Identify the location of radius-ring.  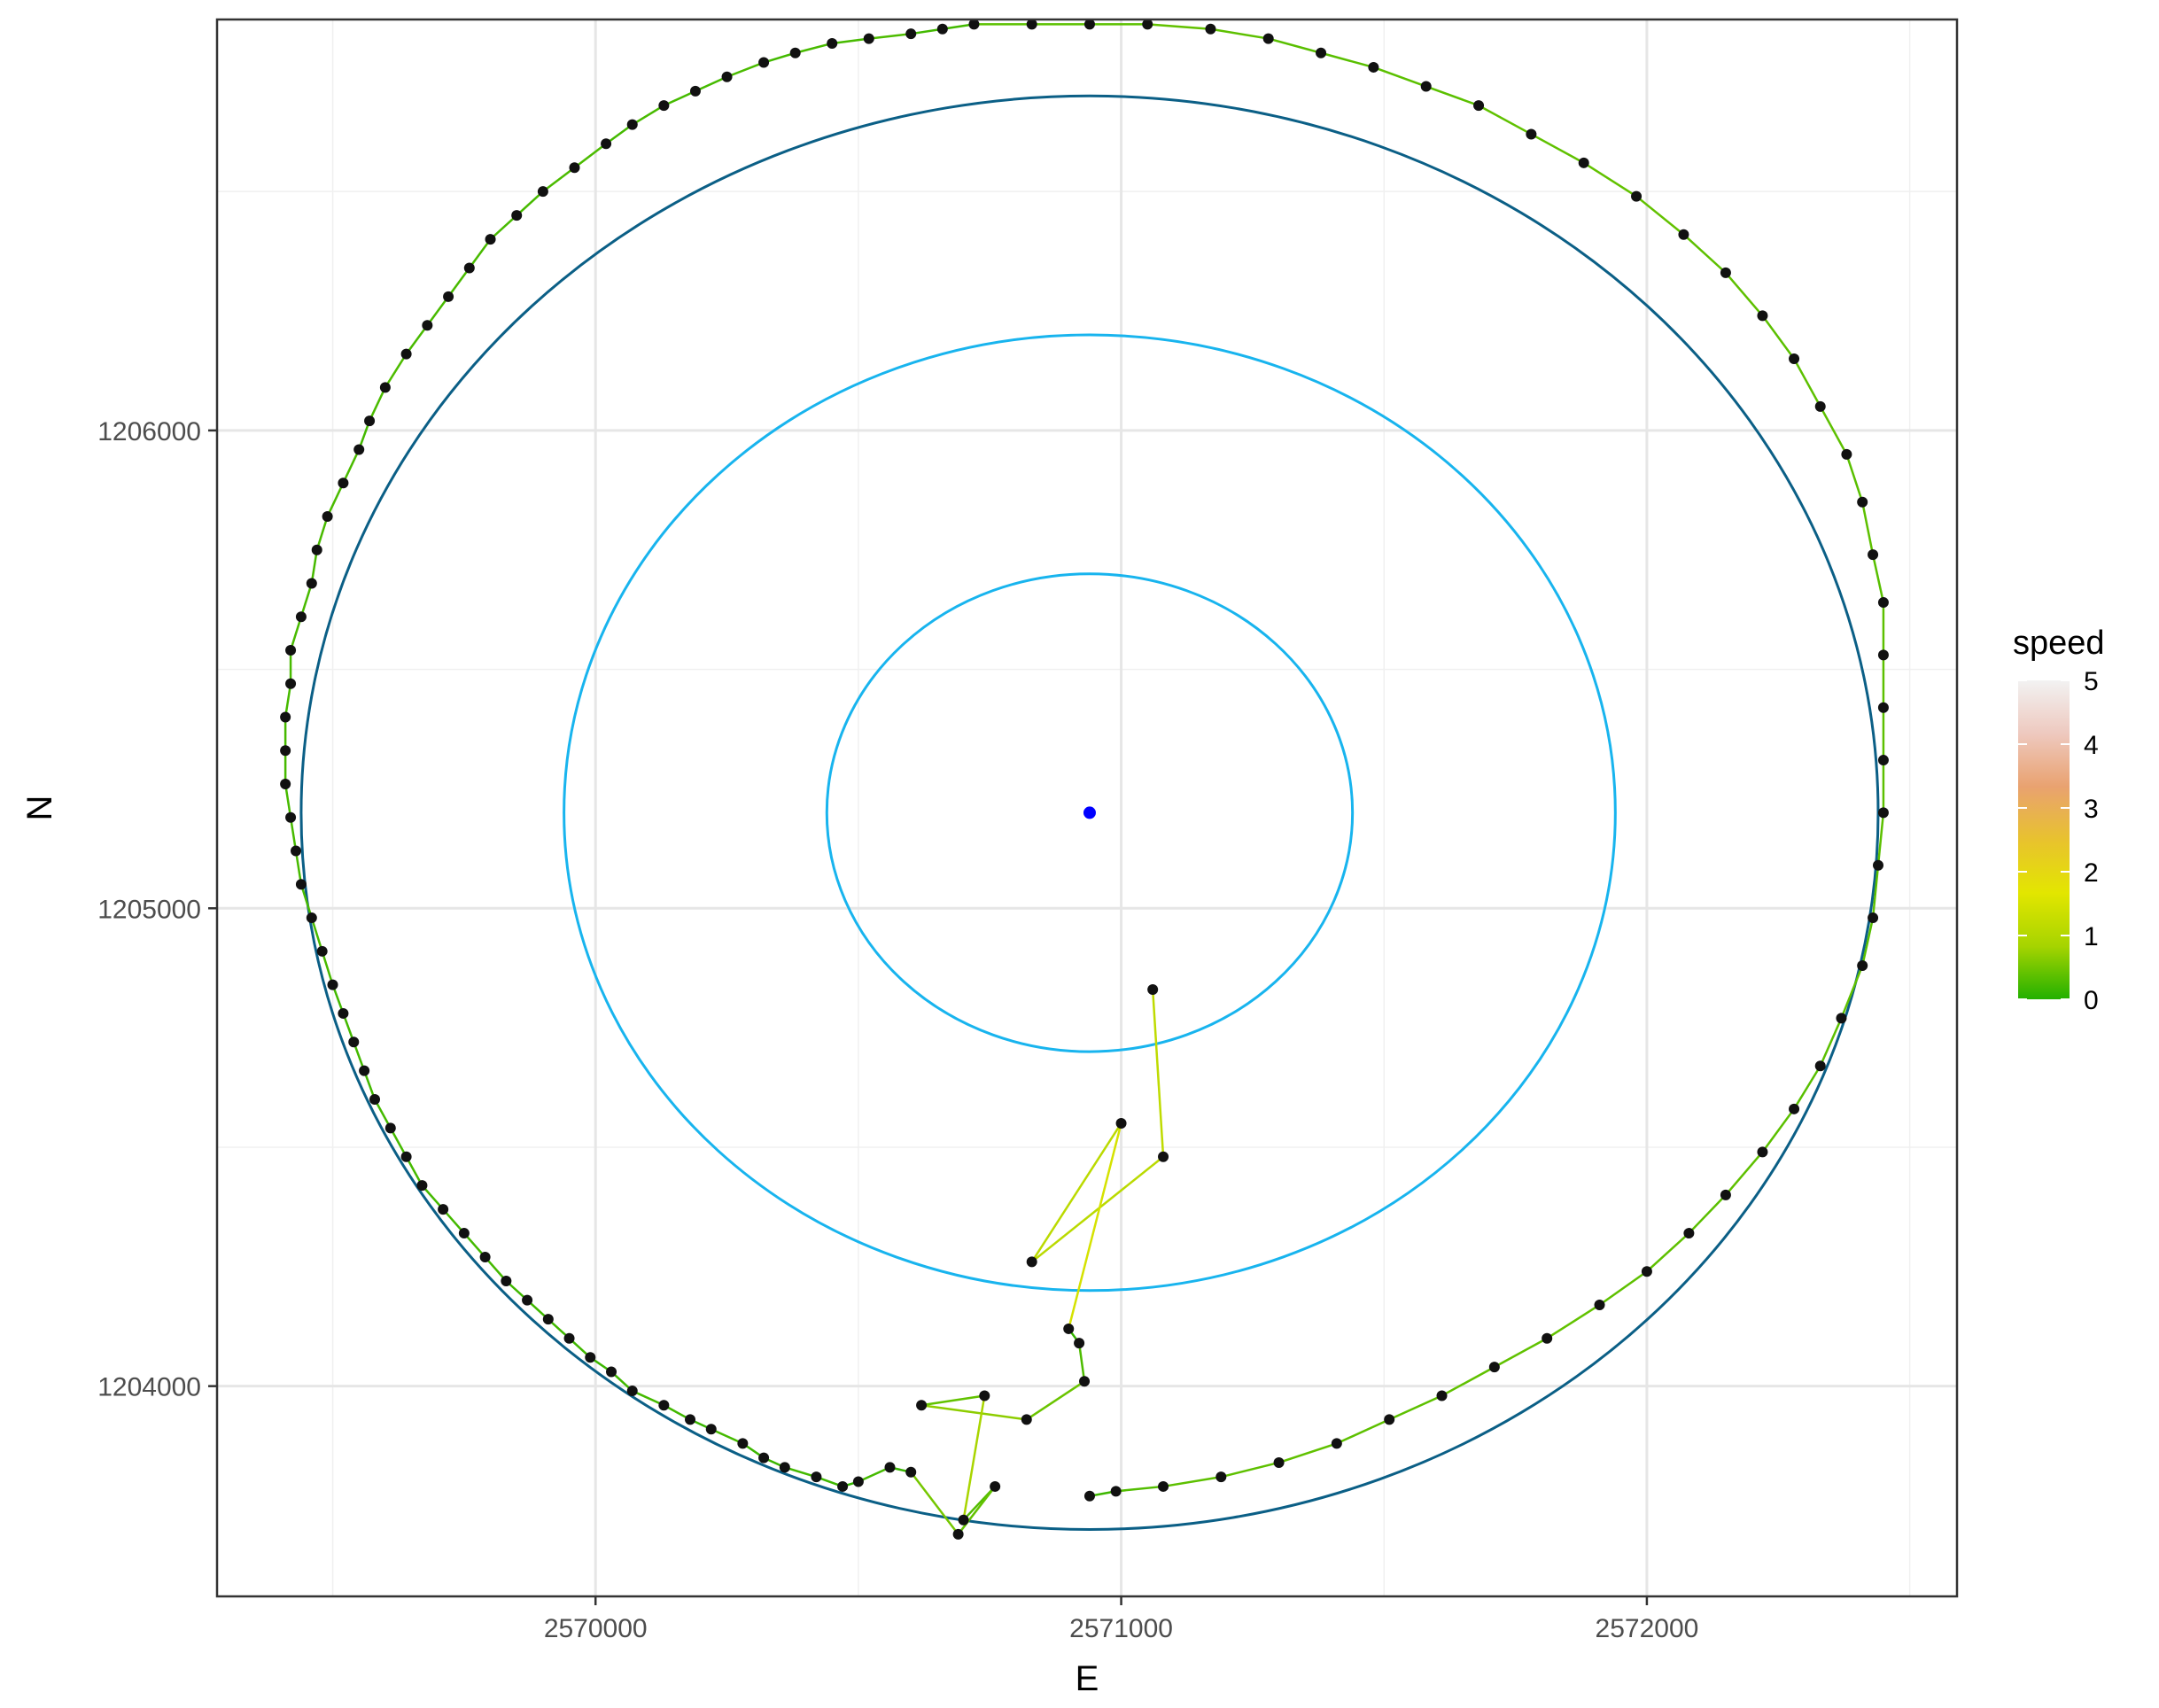
(1090, 812).